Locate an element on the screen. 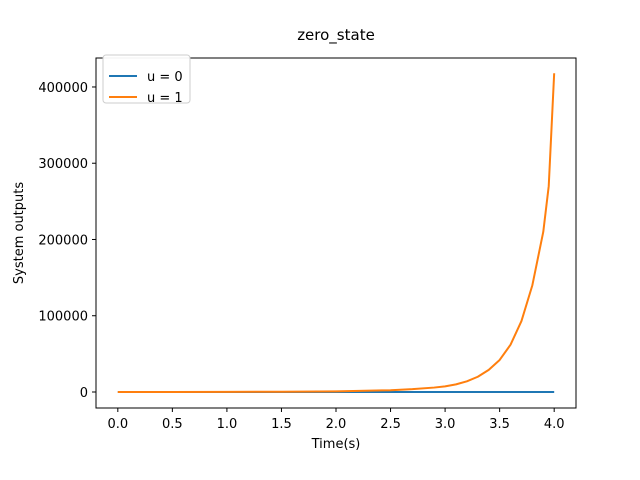 The height and width of the screenshot is (480, 640). x-tick-label: 2.5 is located at coordinates (390, 424).